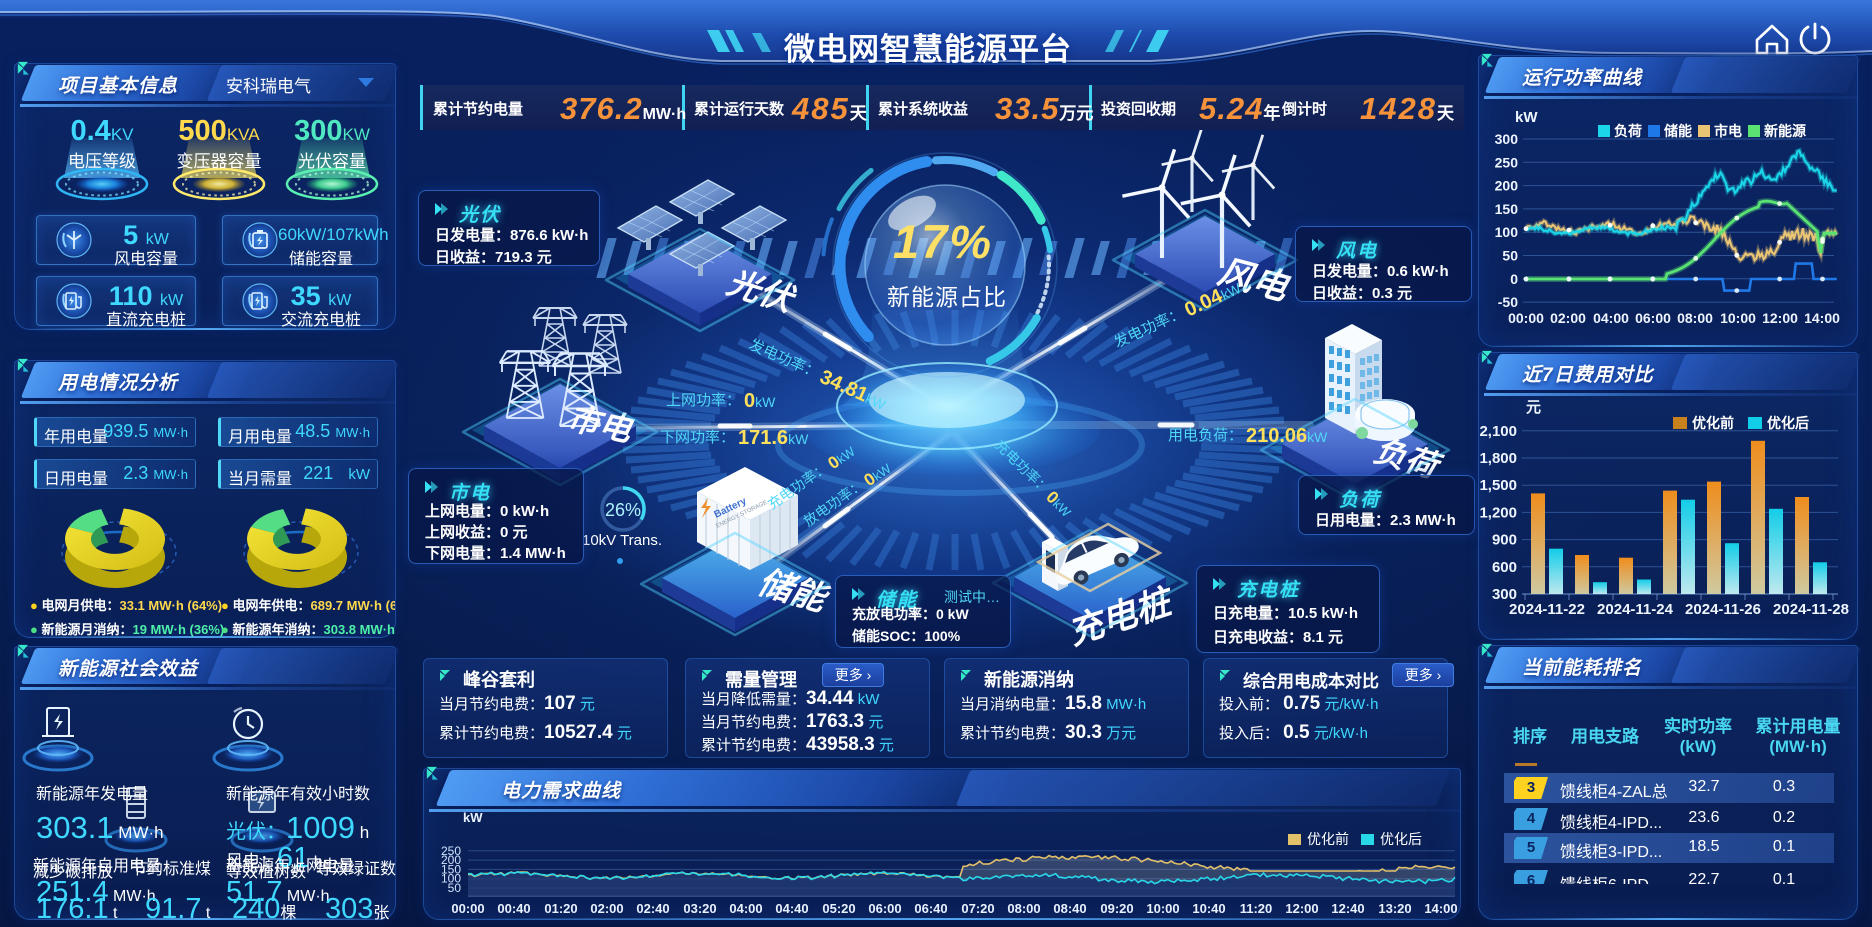 This screenshot has width=1872, height=927. I want to click on svg-text: 02:40, so click(652, 908).